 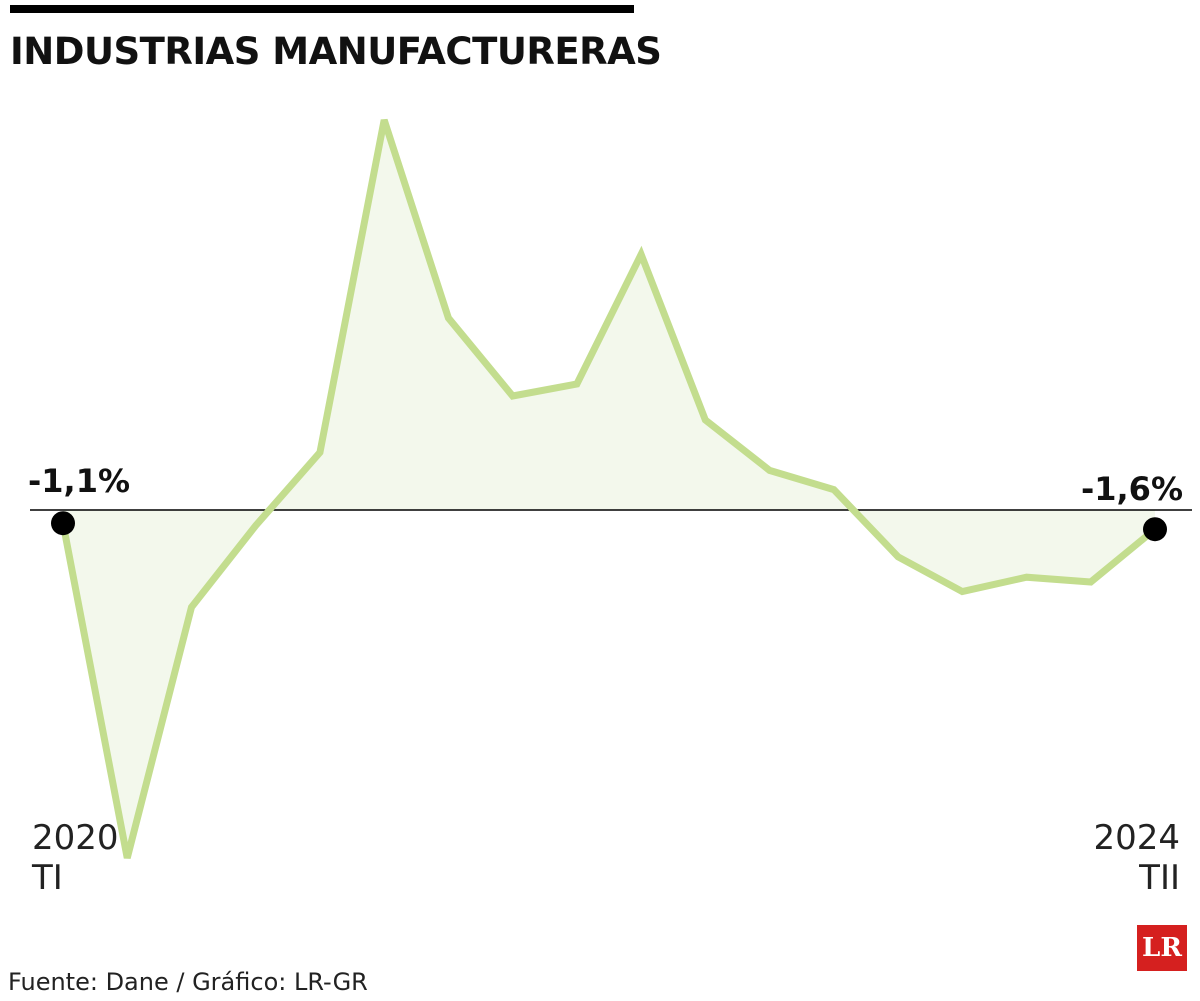 What do you see at coordinates (188, 982) in the screenshot?
I see `source: Fuente: Dane / Gráfico: LR-GR` at bounding box center [188, 982].